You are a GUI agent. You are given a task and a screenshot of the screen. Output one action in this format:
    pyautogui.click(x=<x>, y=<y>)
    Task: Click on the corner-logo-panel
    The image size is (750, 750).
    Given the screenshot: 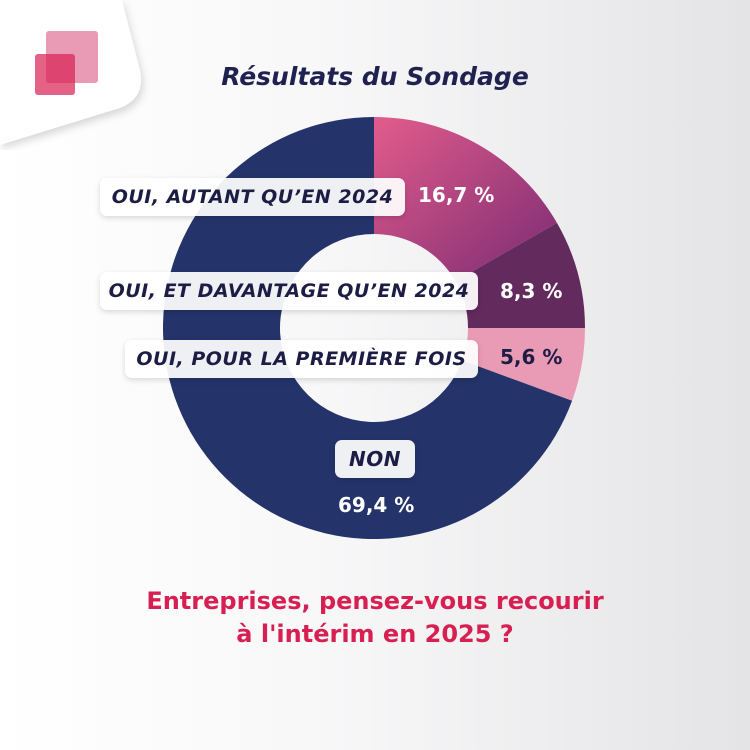 What is the action you would take?
    pyautogui.click(x=71, y=72)
    